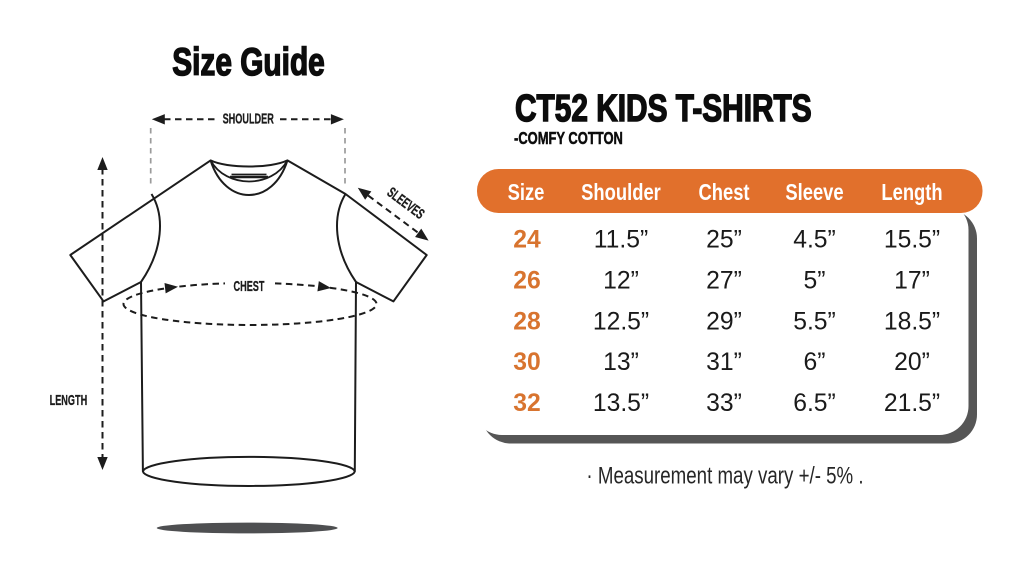 This screenshot has width=1024, height=576. What do you see at coordinates (69, 400) in the screenshot?
I see `svg-text: LENGTH` at bounding box center [69, 400].